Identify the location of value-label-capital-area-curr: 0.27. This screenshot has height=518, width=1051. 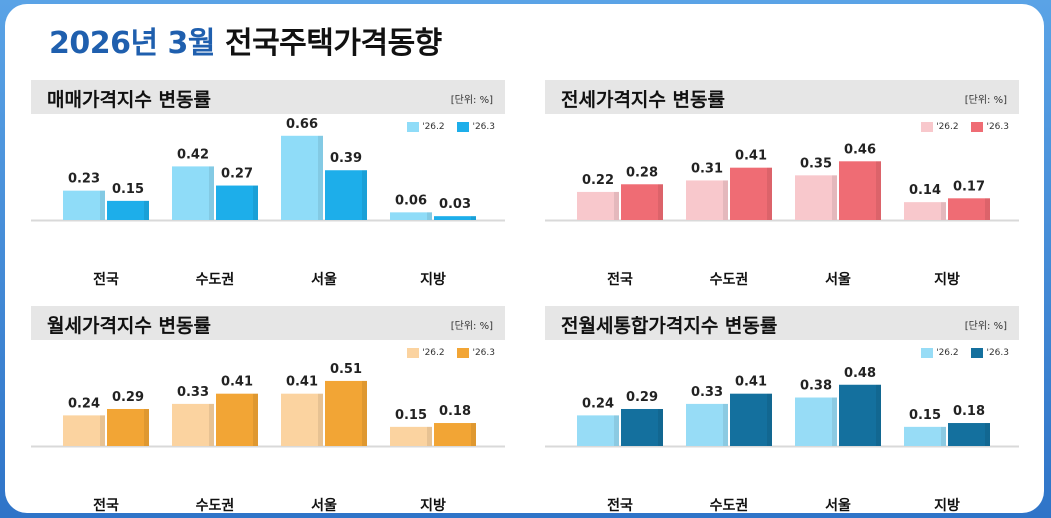
(237, 174).